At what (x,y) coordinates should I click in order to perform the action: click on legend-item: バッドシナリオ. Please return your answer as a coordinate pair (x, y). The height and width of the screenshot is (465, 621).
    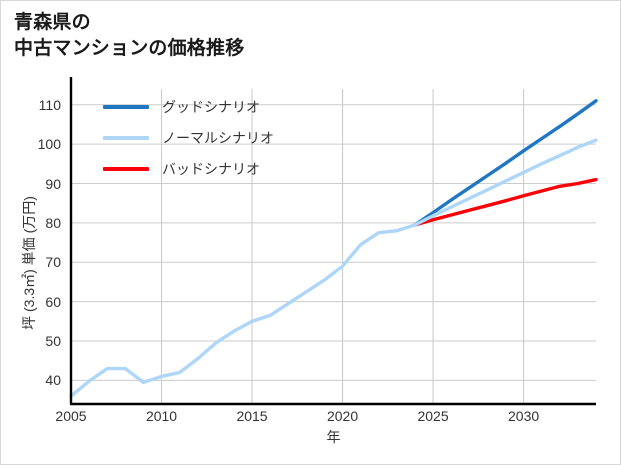
    Looking at the image, I should click on (181, 169).